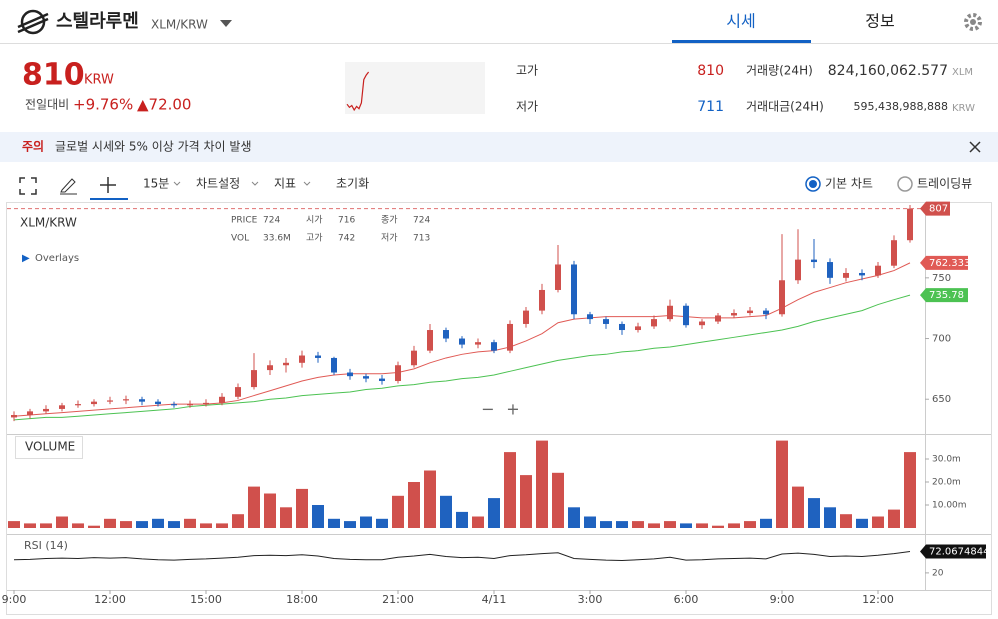 This screenshot has width=998, height=619. I want to click on x-tick-label: 18:00, so click(302, 599).